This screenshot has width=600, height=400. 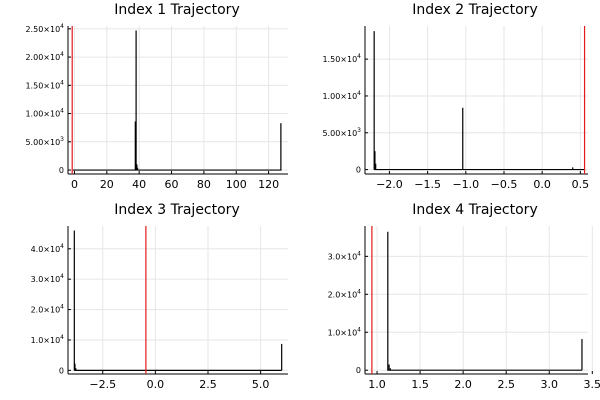 I want to click on x-tick-label: −0.5, so click(x=504, y=184).